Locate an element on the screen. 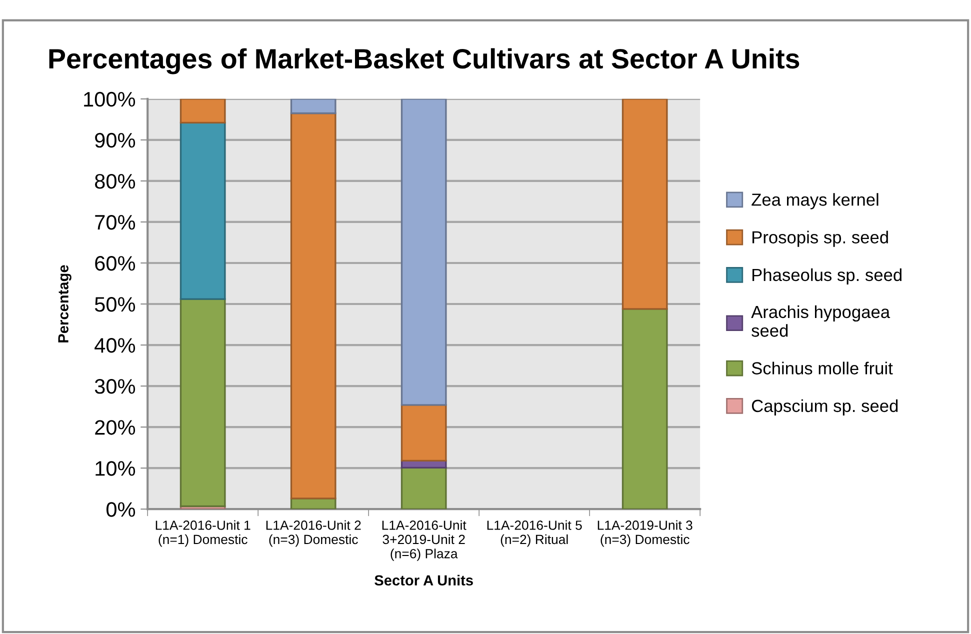 The height and width of the screenshot is (634, 971). y-tick-label: 60% is located at coordinates (115, 263).